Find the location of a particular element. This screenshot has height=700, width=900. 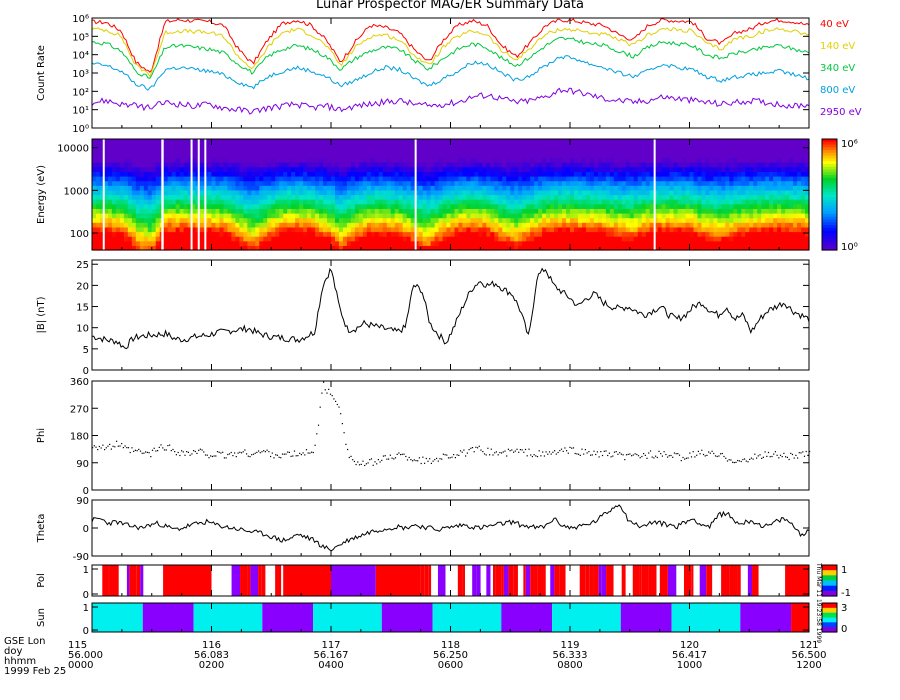

spectrogram-ylabel: Energy (eV) is located at coordinates (41, 194).